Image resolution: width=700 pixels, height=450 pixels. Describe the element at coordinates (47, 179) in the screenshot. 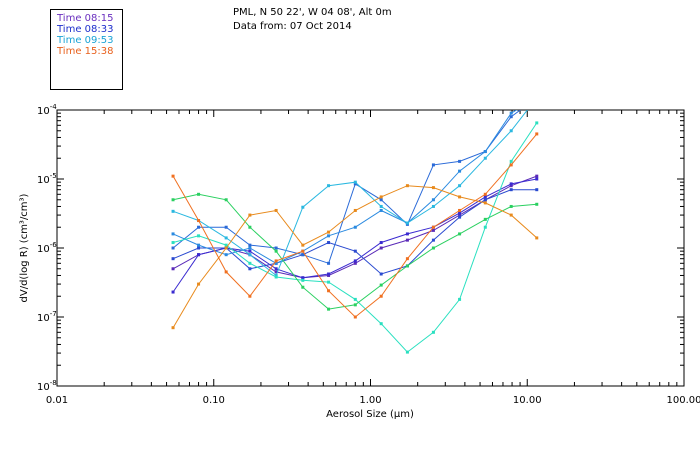

I see `y-tick-label: 10⁻⁵` at that location.